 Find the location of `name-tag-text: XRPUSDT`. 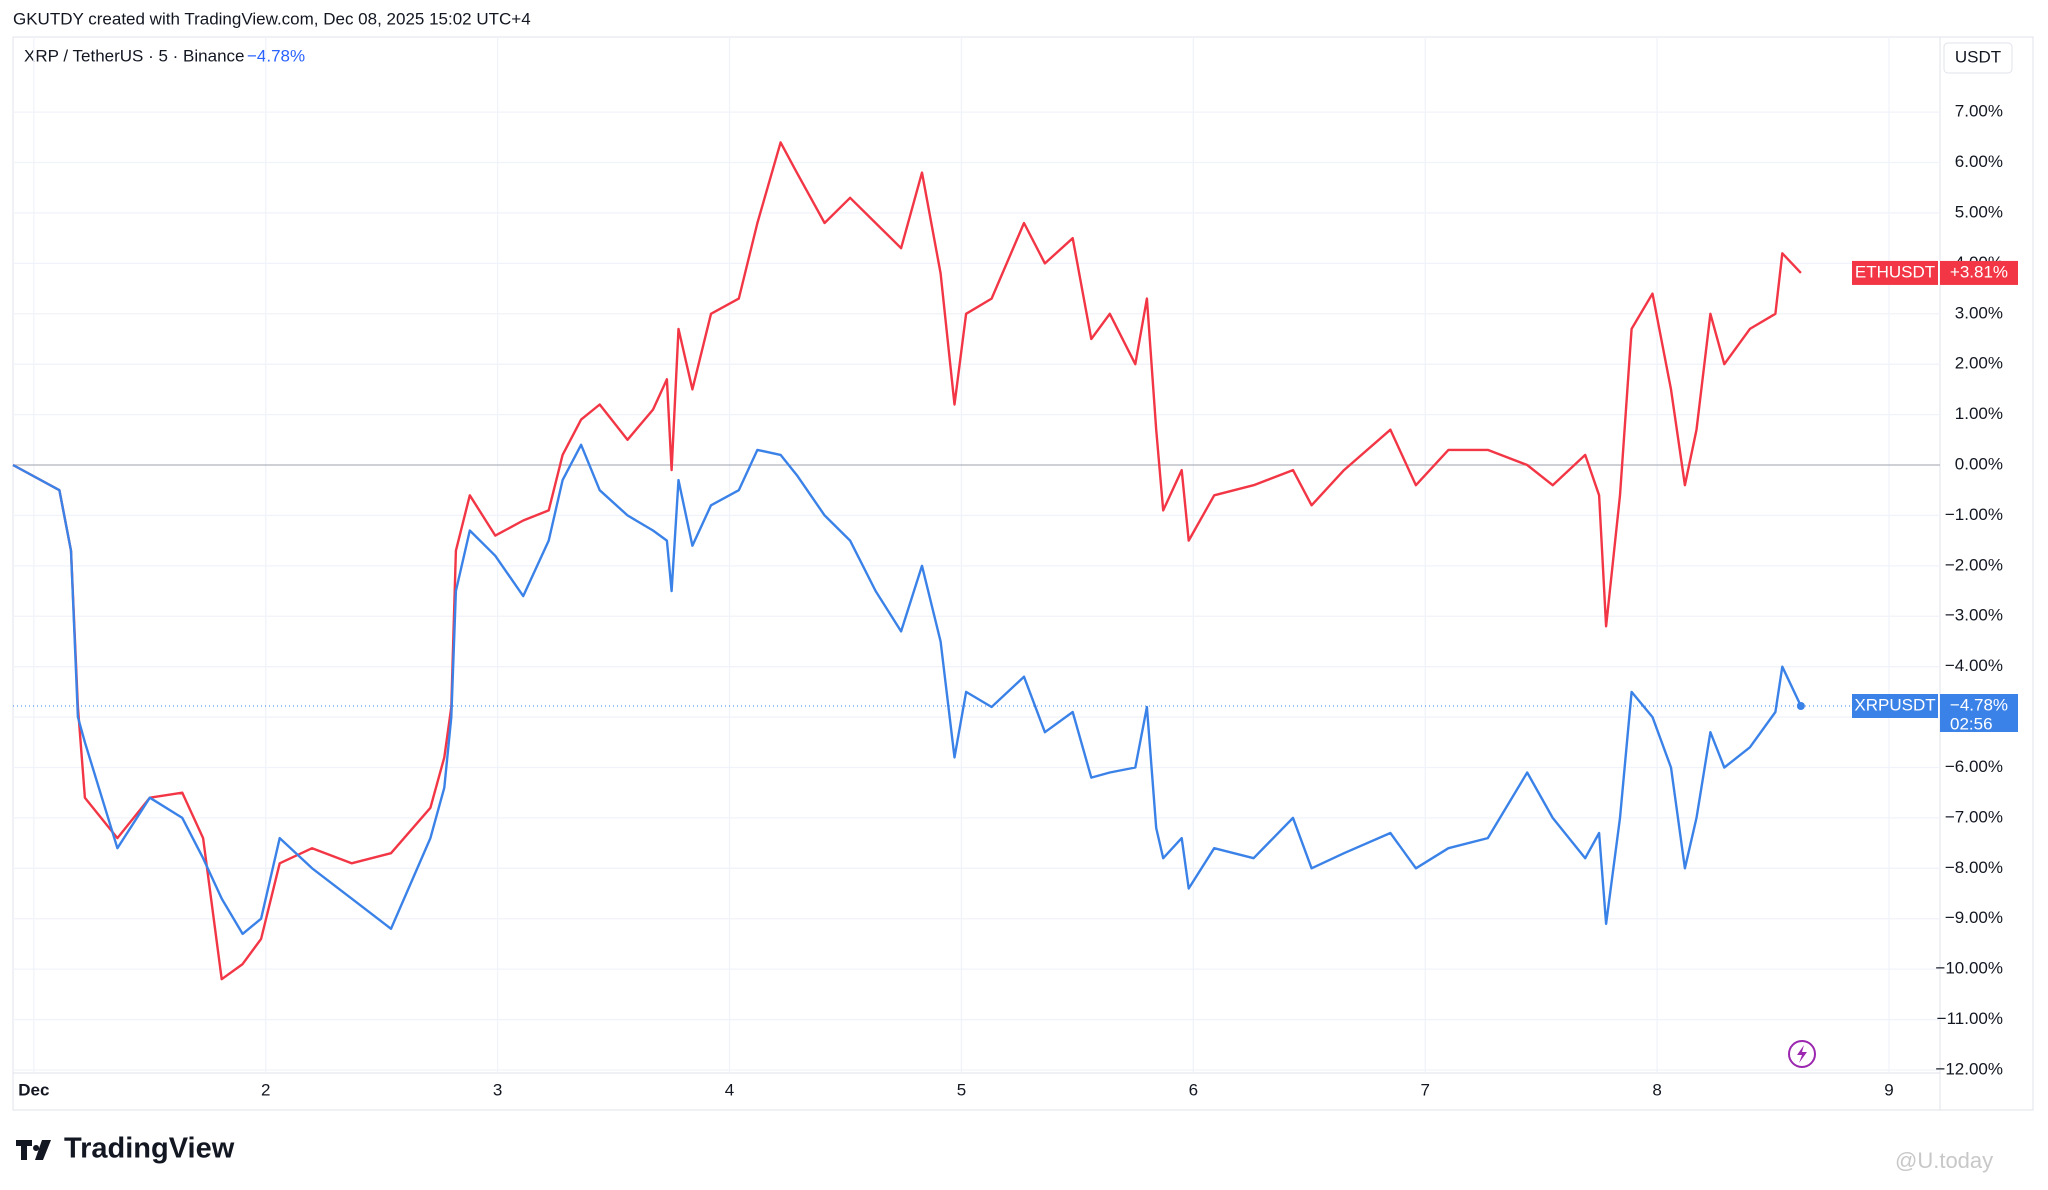

name-tag-text: XRPUSDT is located at coordinates (1894, 704).